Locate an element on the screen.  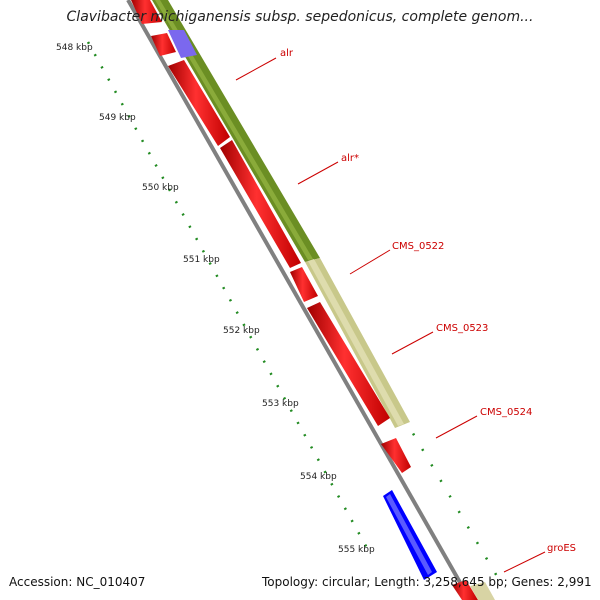
gene-band-cms0522-highlight is located at coordinates (356, 342).